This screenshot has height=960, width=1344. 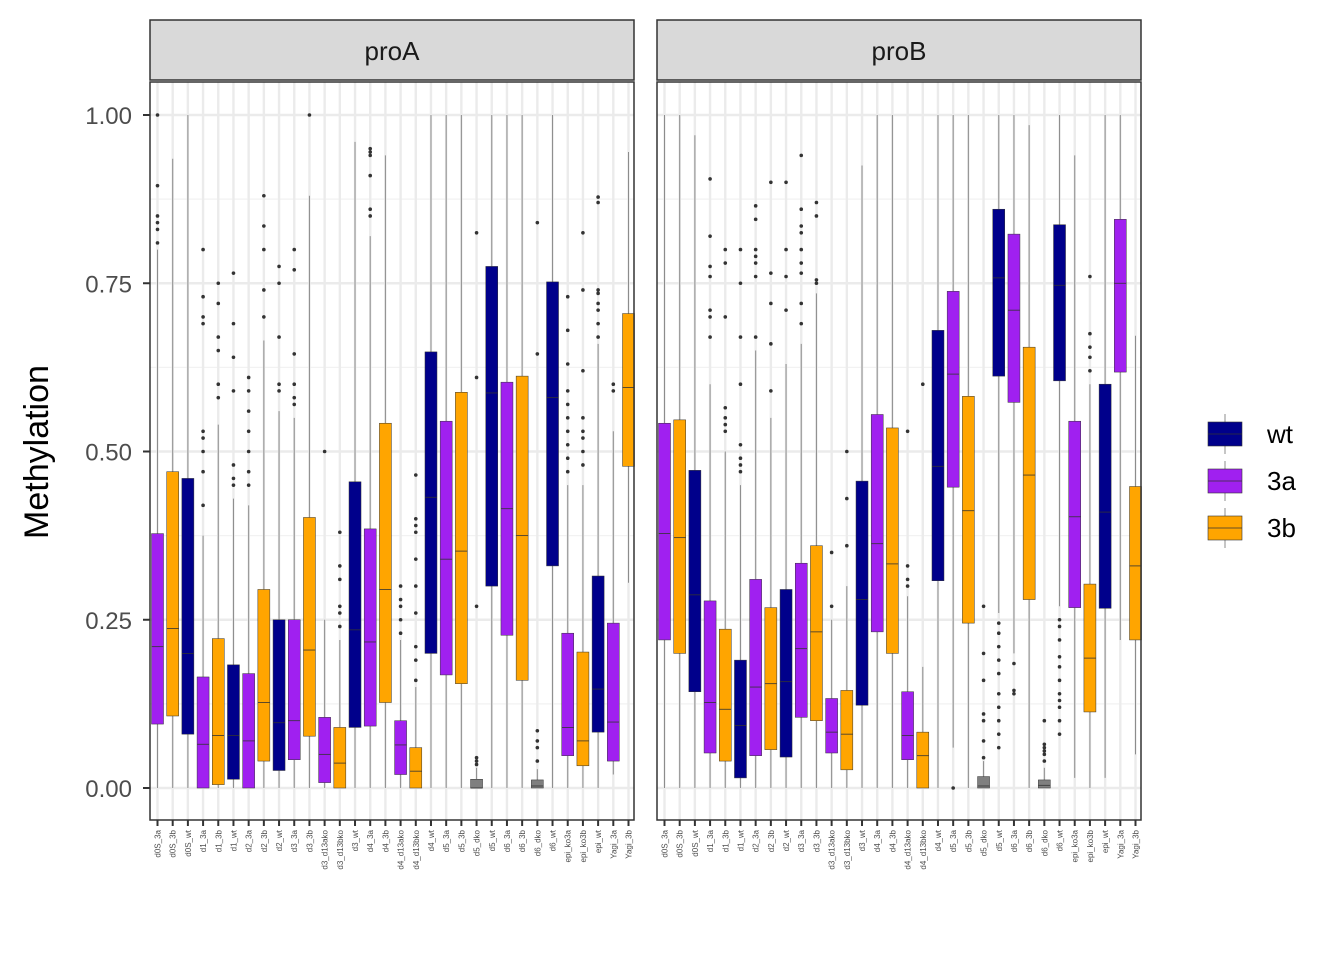 I want to click on x-tick-label: d4_d13ako, so click(x=908, y=849).